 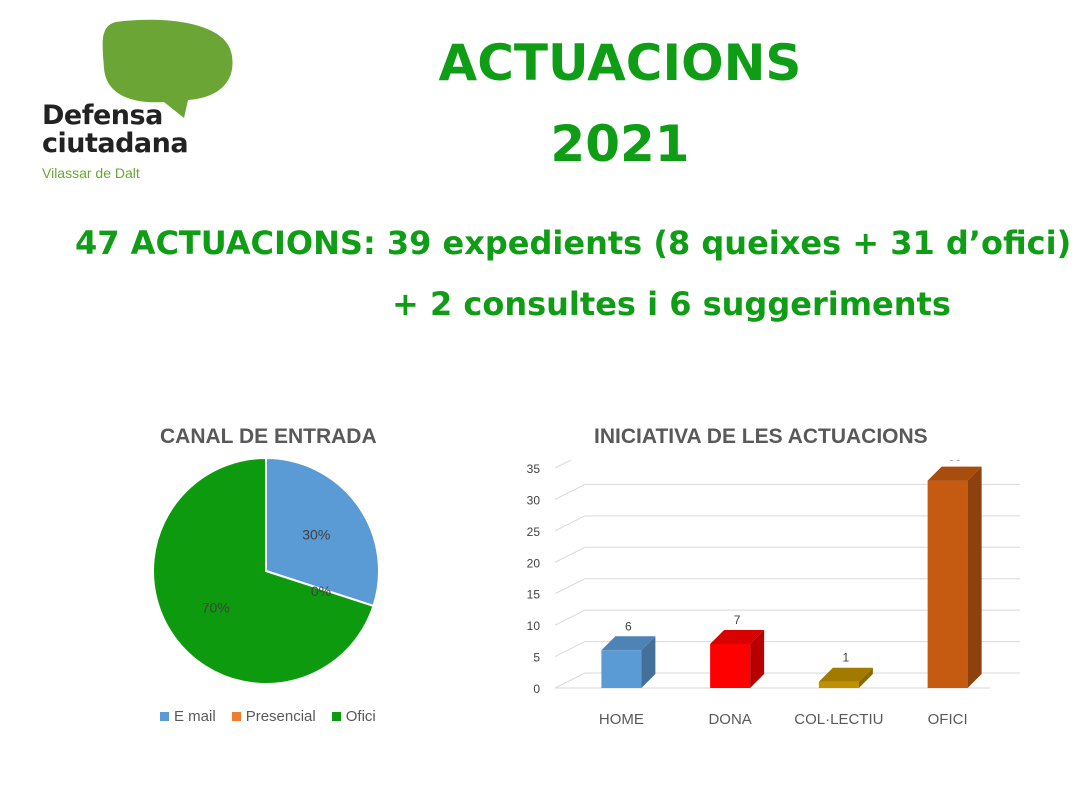 What do you see at coordinates (316, 534) in the screenshot?
I see `pie-data-label: 30%` at bounding box center [316, 534].